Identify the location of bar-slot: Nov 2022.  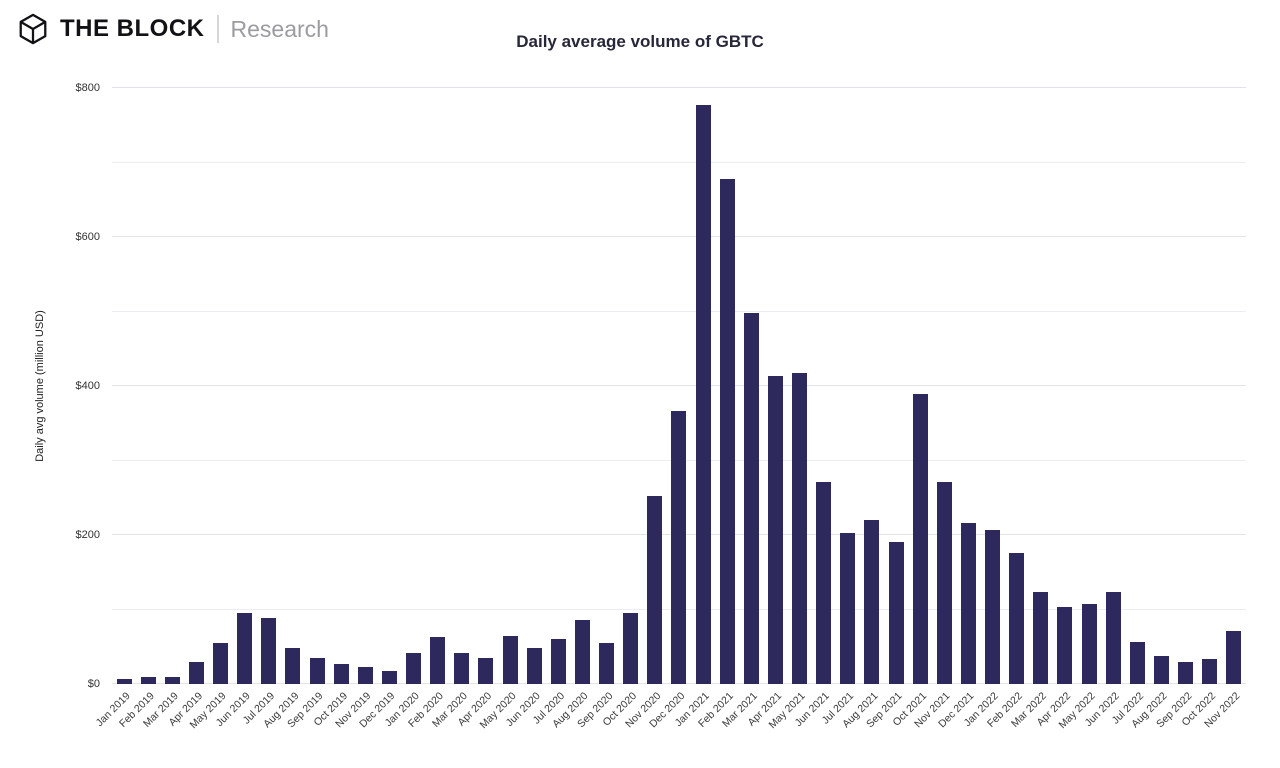
(1224, 409).